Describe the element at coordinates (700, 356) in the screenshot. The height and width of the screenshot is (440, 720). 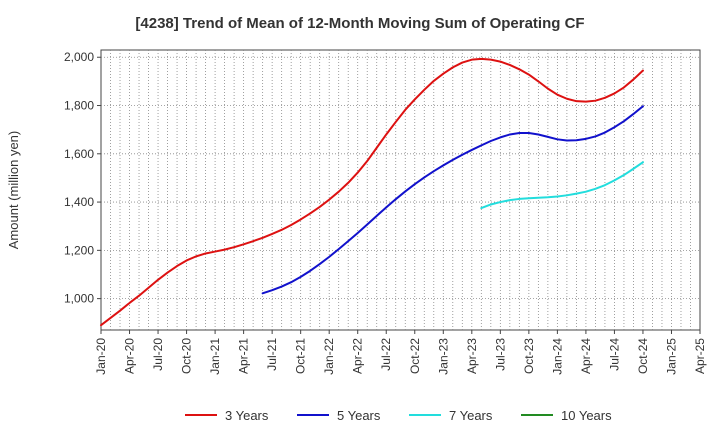
I see `x-tick-label: Apr-25` at that location.